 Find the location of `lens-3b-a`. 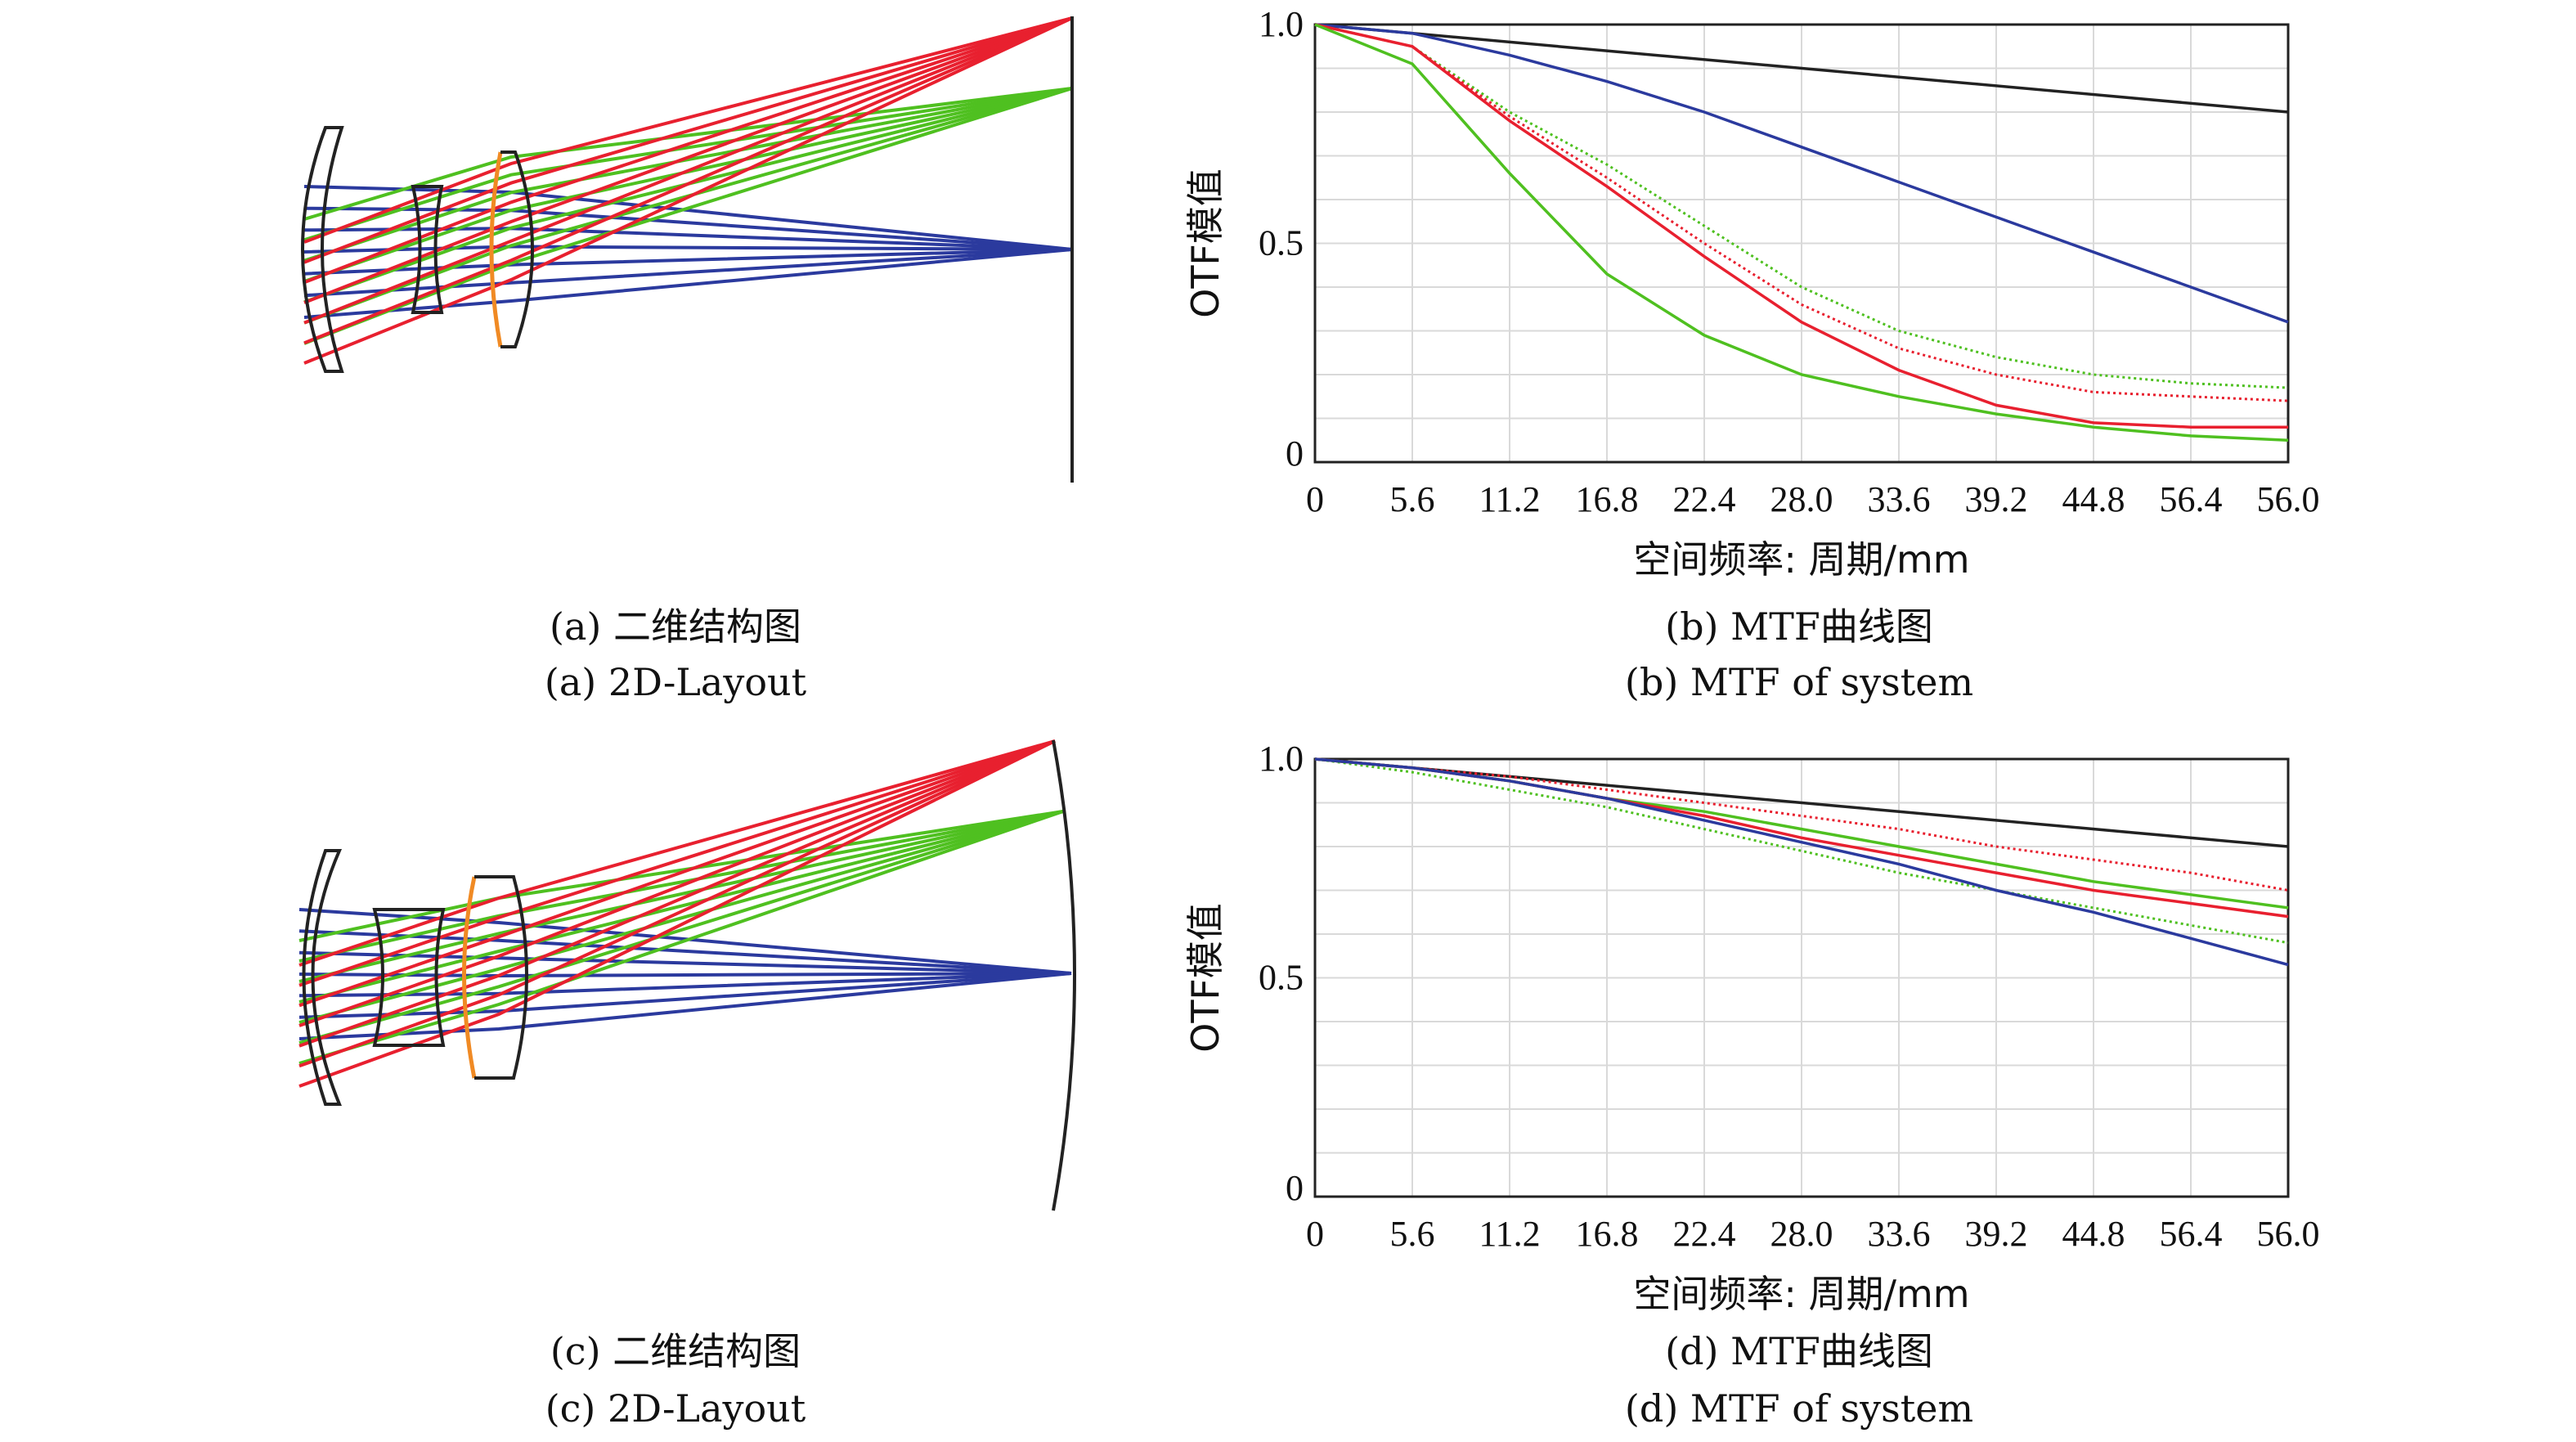

lens-3b-a is located at coordinates (517, 249).